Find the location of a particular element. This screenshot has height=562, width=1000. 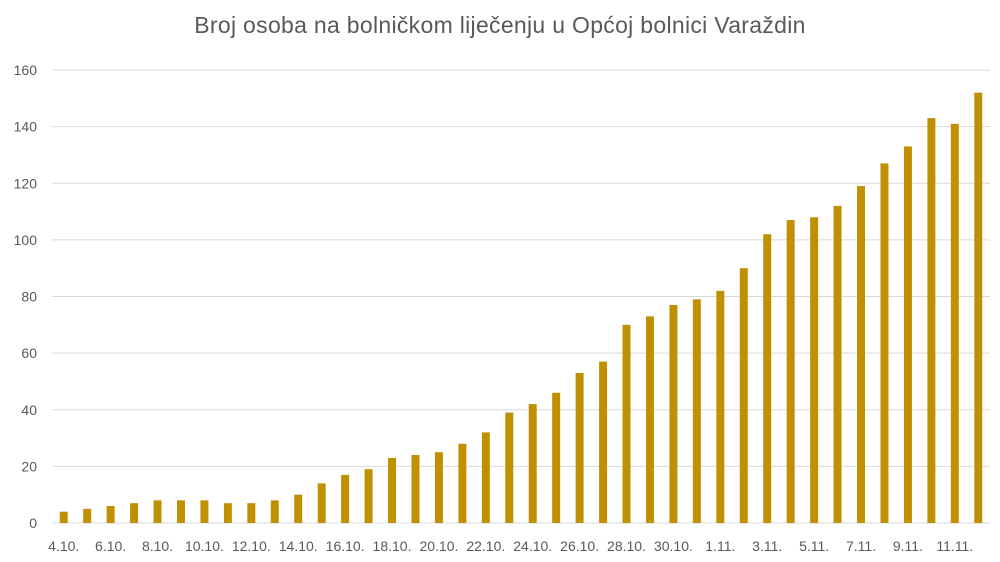

x-tick-label: 4.10. is located at coordinates (63, 546).